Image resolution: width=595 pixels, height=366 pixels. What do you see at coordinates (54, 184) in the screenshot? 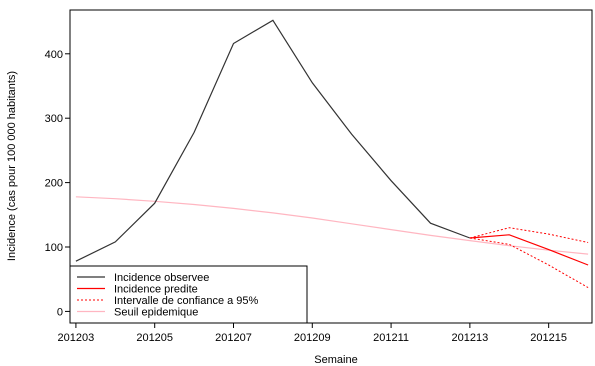
I see `y-tick-label: 200` at bounding box center [54, 184].